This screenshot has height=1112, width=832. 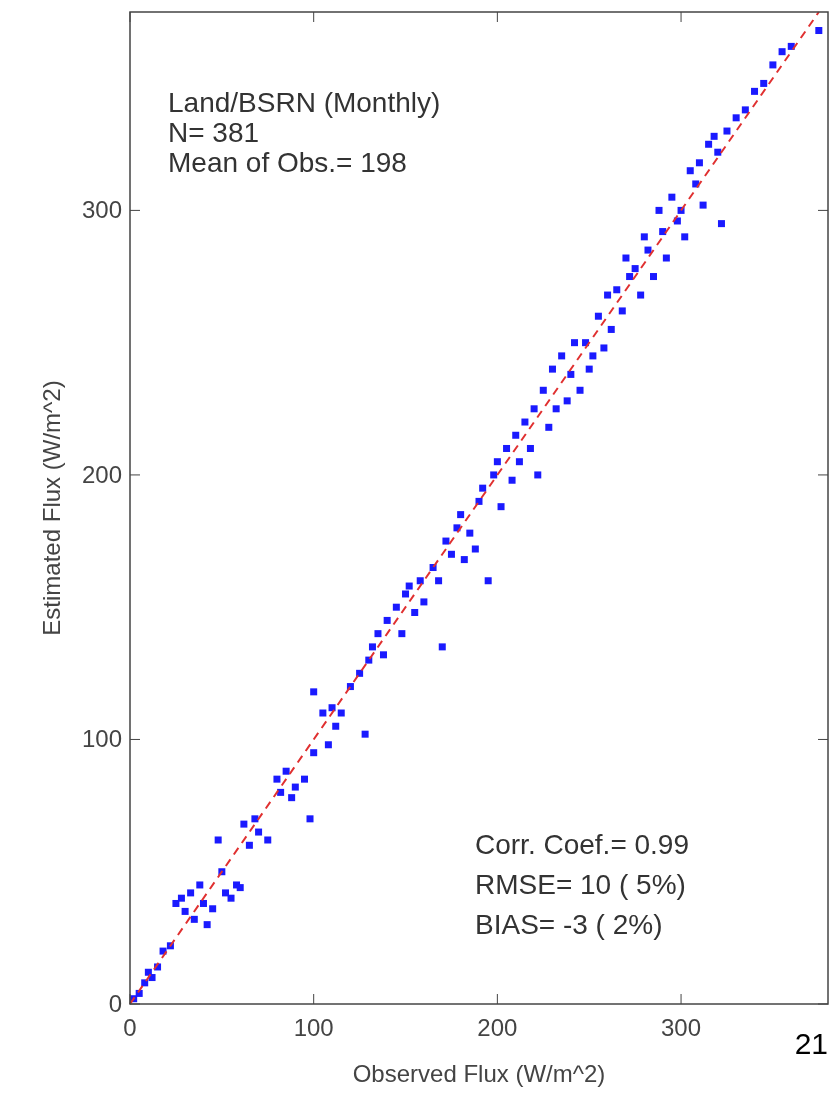 What do you see at coordinates (101, 739) in the screenshot?
I see `y-tick-label: 100` at bounding box center [101, 739].